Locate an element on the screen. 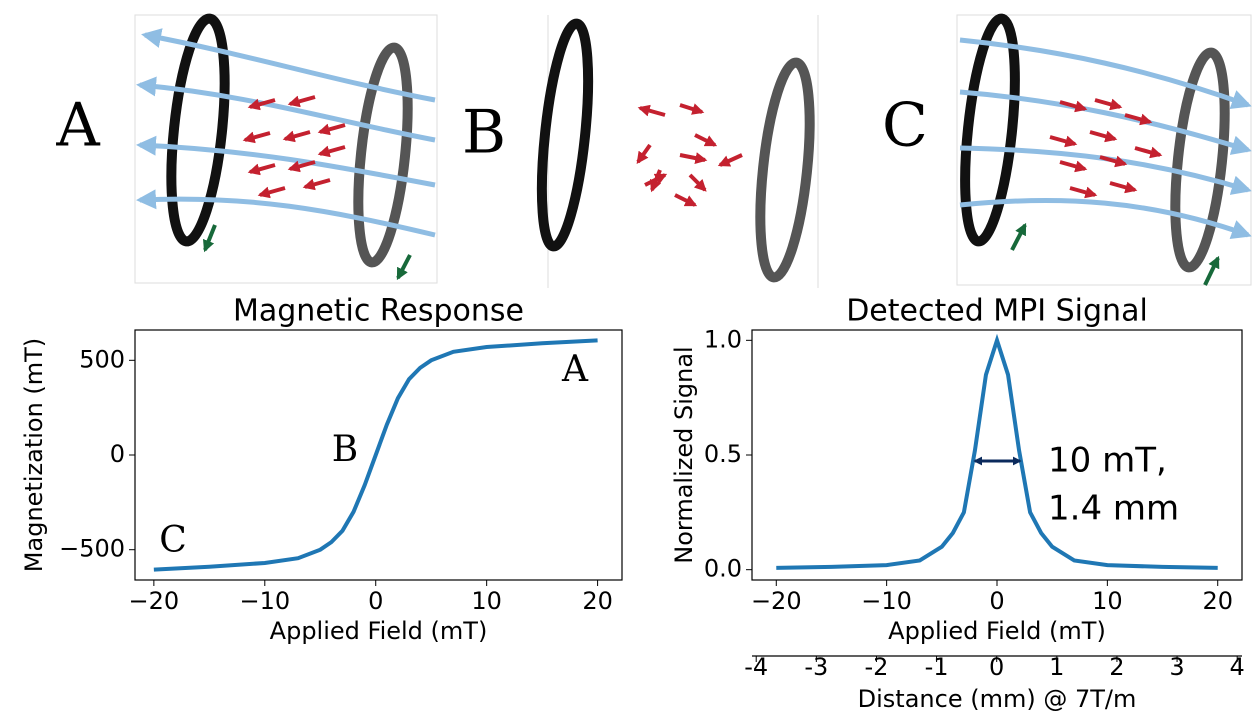  x2-tick-label: -1 is located at coordinates (937, 667).